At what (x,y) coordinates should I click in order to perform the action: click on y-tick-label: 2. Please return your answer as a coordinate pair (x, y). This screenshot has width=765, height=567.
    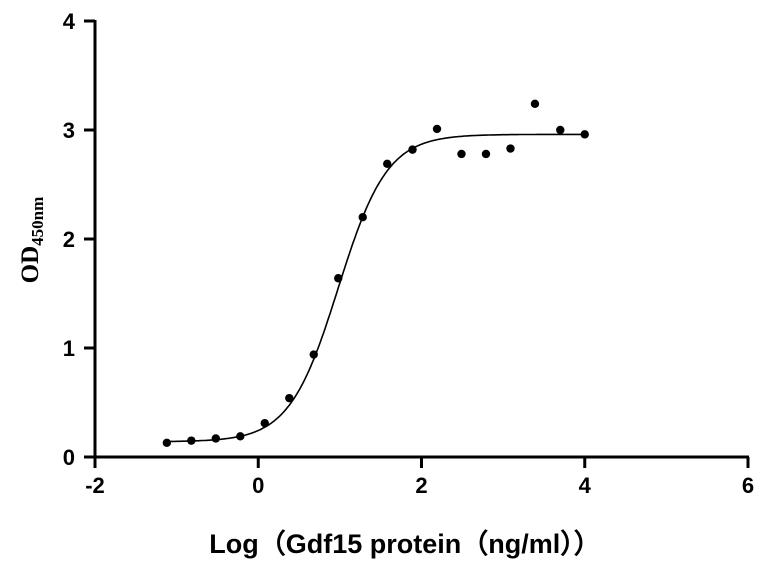
    Looking at the image, I should click on (69, 239).